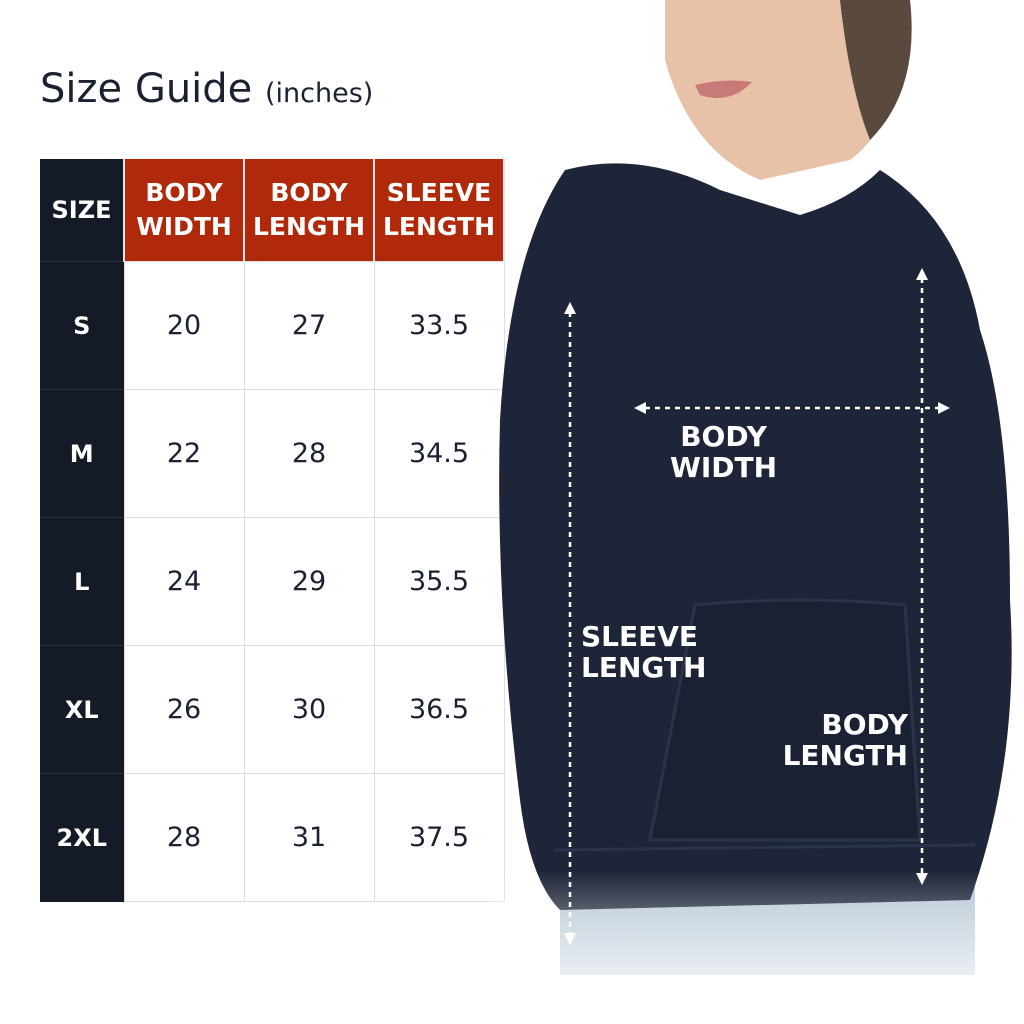 Image resolution: width=1024 pixels, height=1024 pixels. What do you see at coordinates (309, 709) in the screenshot?
I see `measurement-cell: 30` at bounding box center [309, 709].